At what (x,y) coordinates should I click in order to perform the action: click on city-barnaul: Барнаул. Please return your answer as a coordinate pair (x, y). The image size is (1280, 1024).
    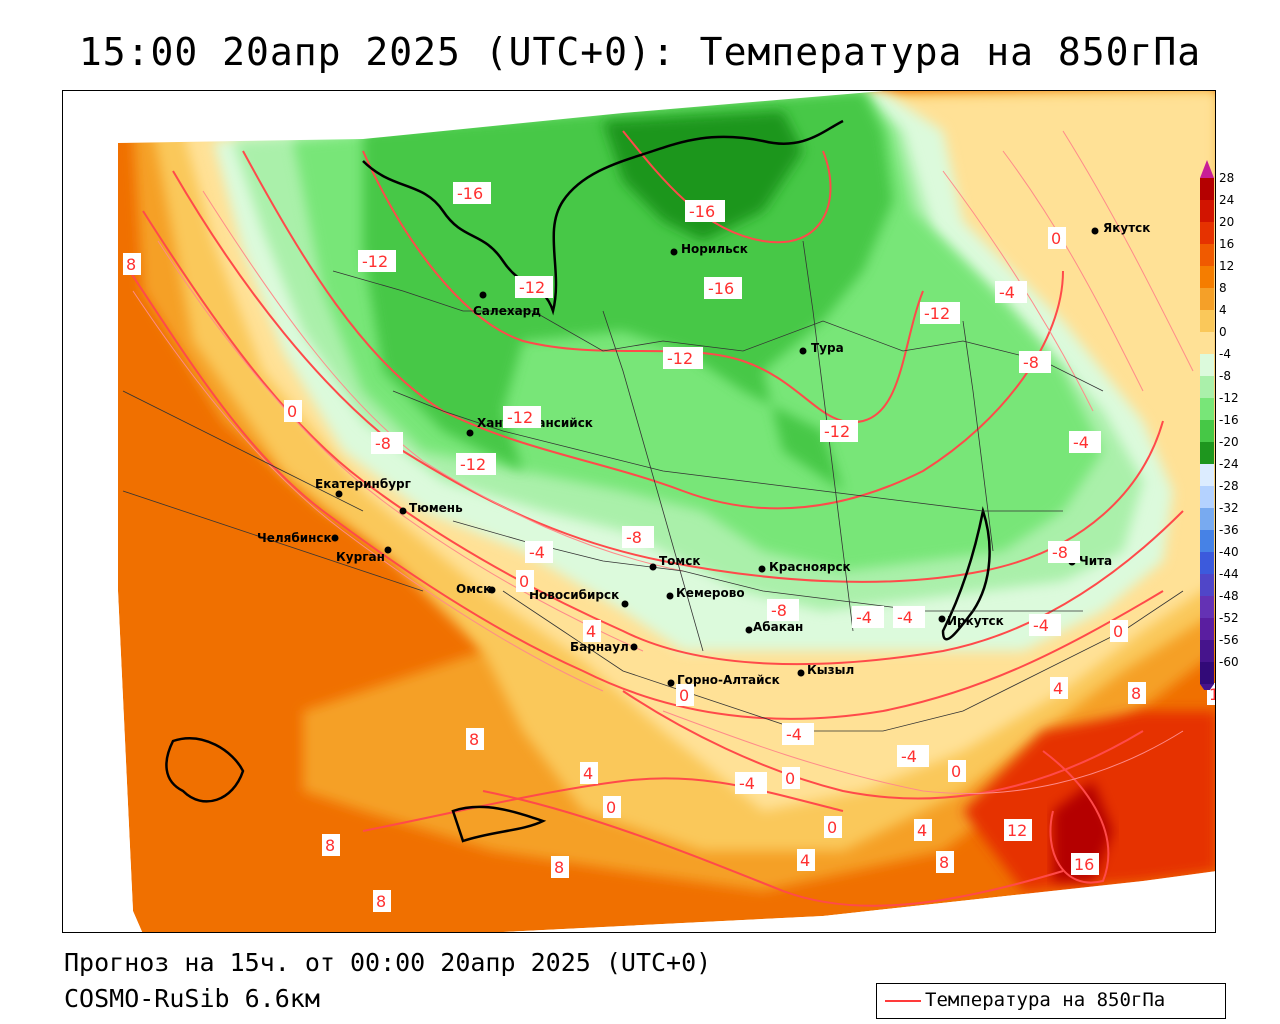
    Looking at the image, I should click on (604, 647).